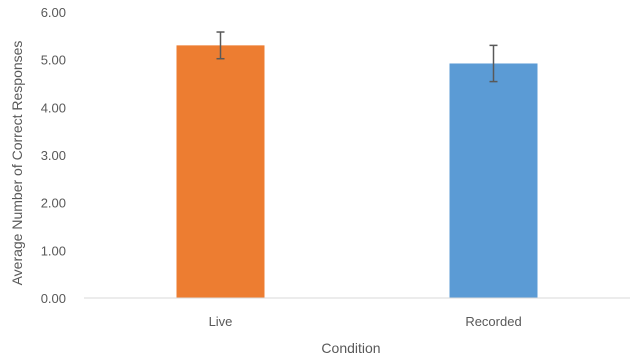 The width and height of the screenshot is (634, 360). I want to click on y-axis-ticks: 0.00 1.00 2.00 3.00 4.00 5.00 6.00, so click(53, 155).